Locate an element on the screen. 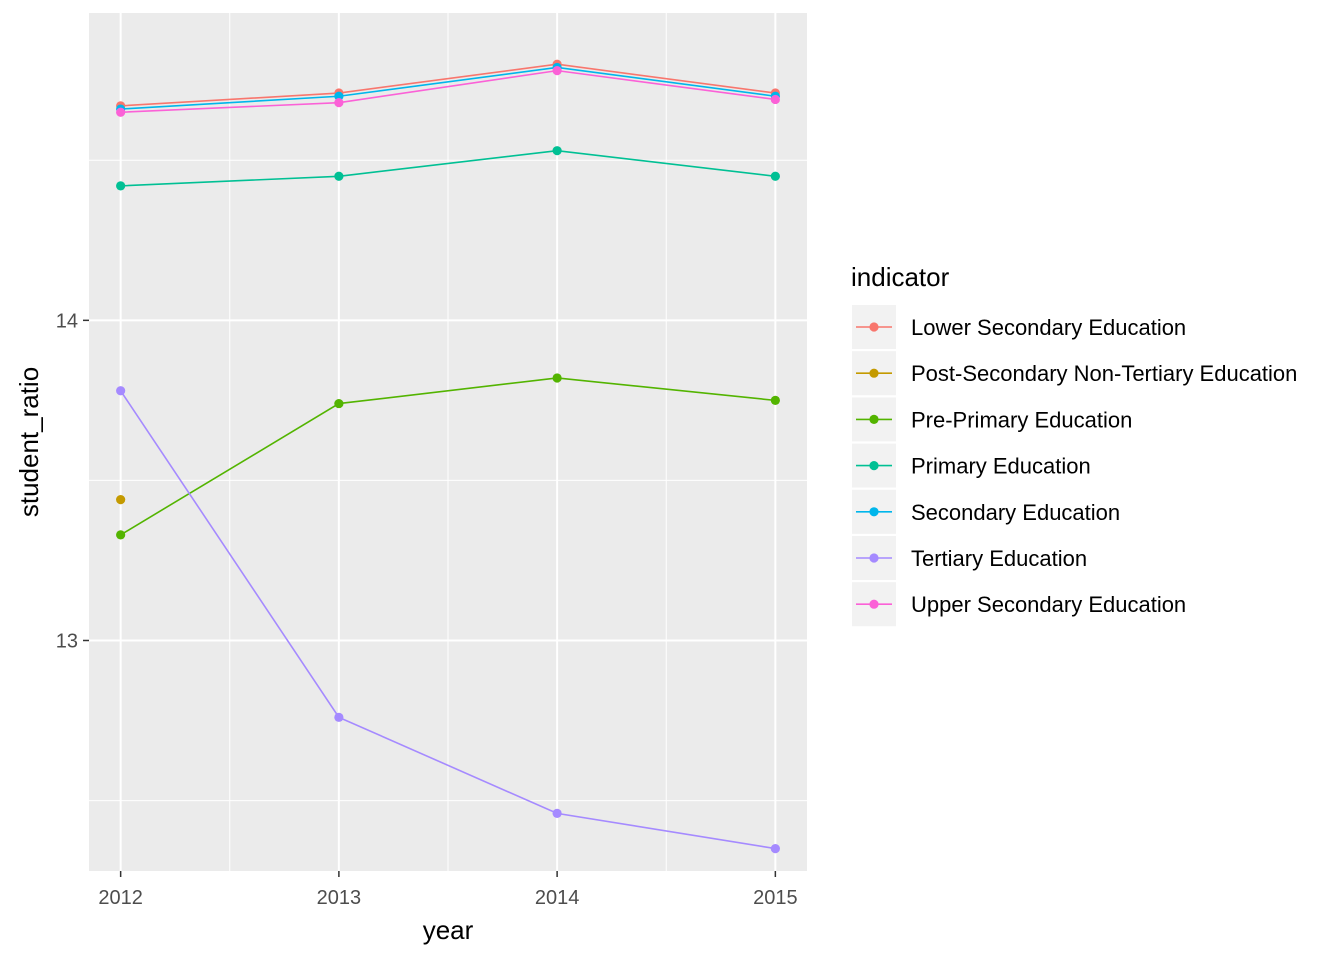  legend-item-upper-secondary-education: Upper Secondary Education is located at coordinates (1019, 604).